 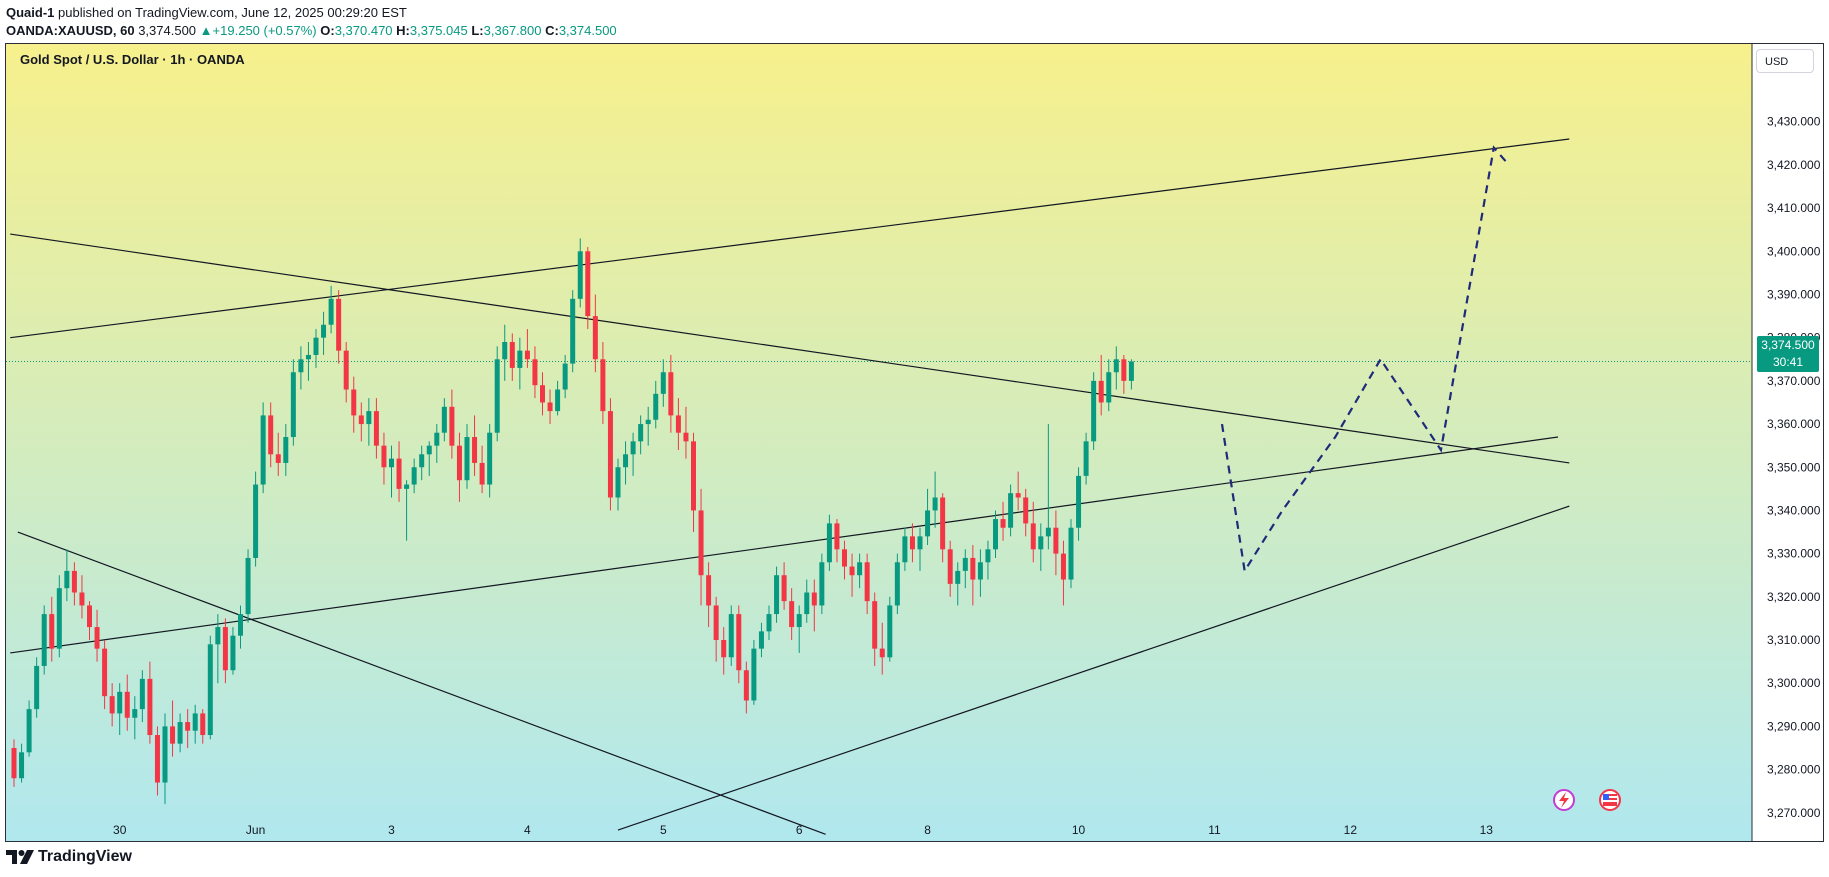 I want to click on publisher-name: Quaid-1, so click(x=30, y=12).